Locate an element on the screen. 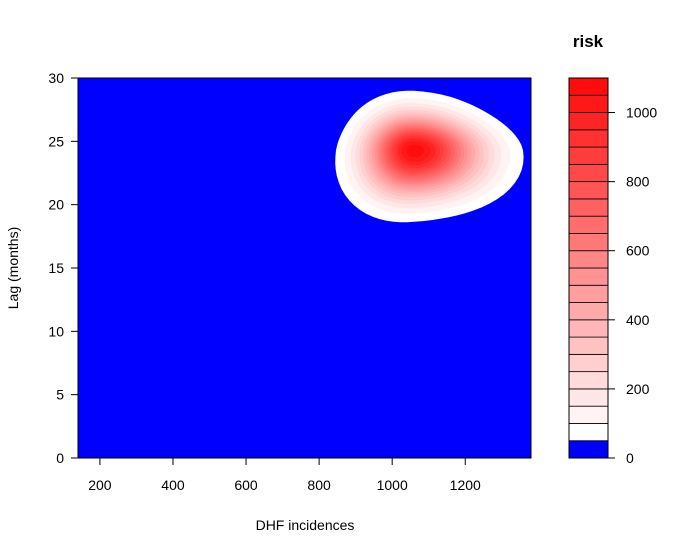 This screenshot has height=555, width=687. y-axis-label: Lag (months) is located at coordinates (13, 268).